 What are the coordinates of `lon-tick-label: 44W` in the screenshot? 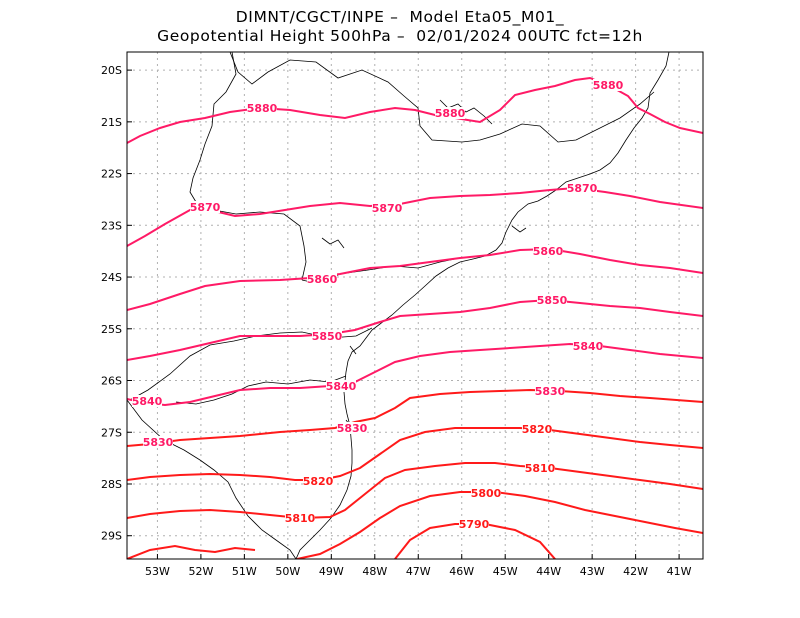 It's located at (548, 571).